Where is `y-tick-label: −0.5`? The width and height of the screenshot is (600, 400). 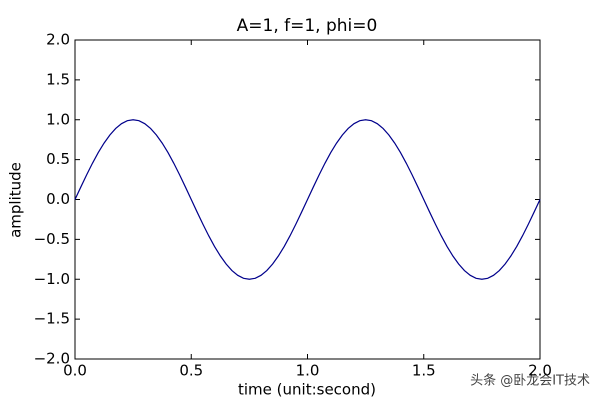
y-tick-label: −0.5 is located at coordinates (52, 239).